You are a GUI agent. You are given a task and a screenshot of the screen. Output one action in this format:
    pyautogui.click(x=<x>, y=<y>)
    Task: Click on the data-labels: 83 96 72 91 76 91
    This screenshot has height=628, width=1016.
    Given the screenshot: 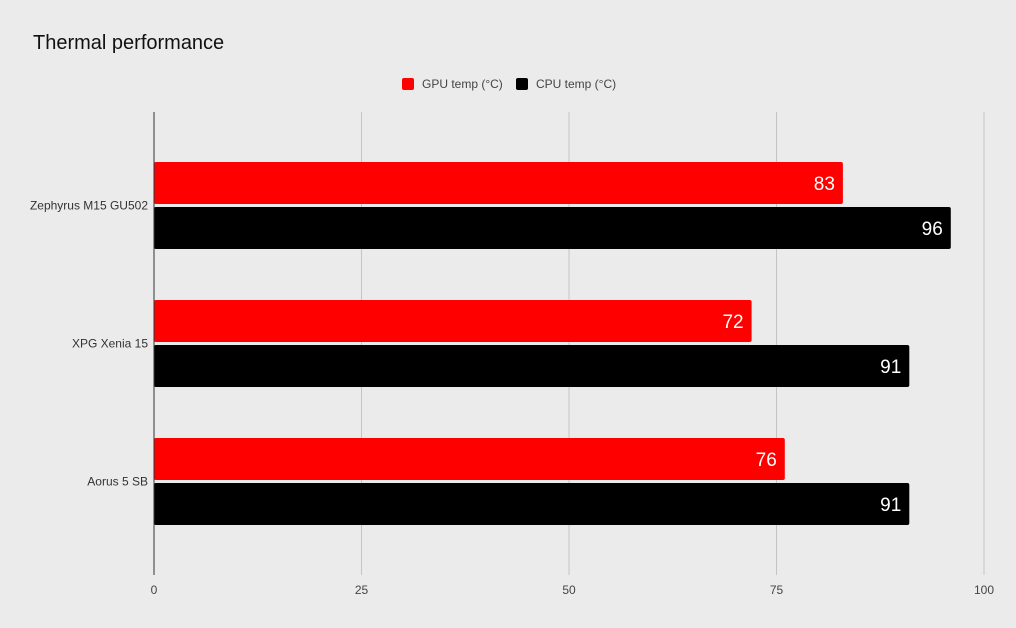 What is the action you would take?
    pyautogui.click(x=832, y=345)
    